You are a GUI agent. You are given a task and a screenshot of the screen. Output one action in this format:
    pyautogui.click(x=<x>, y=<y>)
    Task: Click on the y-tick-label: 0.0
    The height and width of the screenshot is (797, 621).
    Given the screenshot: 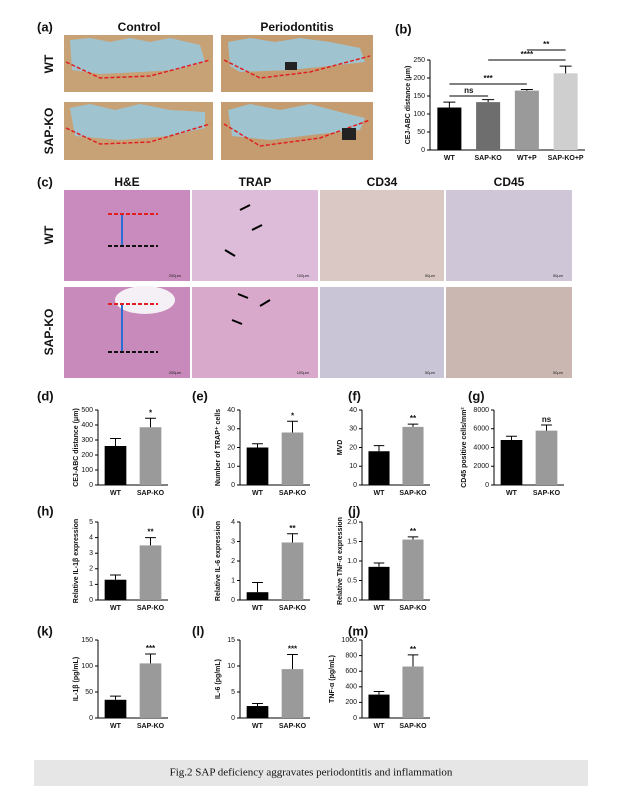 What is the action you would take?
    pyautogui.click(x=352, y=600)
    